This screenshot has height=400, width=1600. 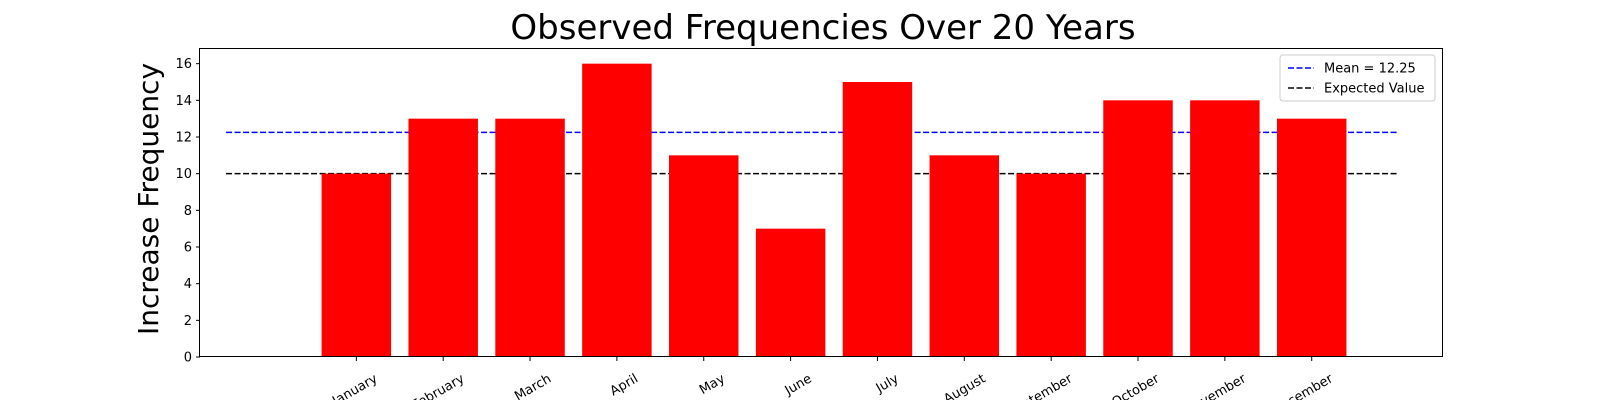 What do you see at coordinates (1051, 265) in the screenshot?
I see `bar-september` at bounding box center [1051, 265].